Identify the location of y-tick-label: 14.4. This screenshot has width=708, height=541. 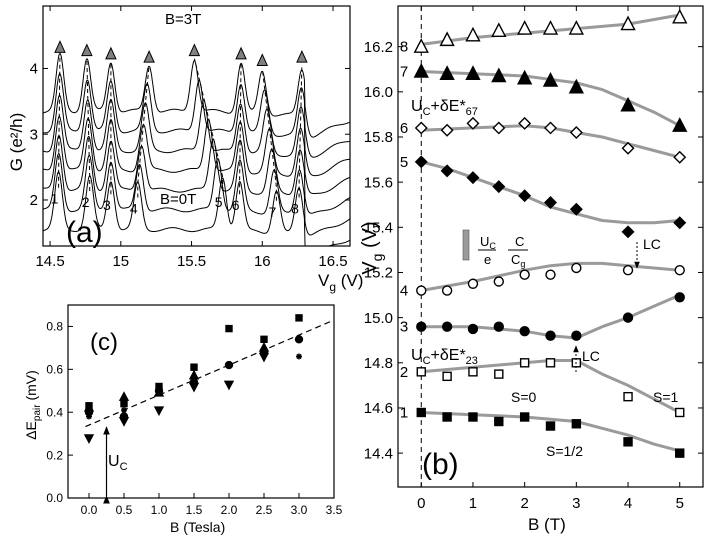
(378, 453).